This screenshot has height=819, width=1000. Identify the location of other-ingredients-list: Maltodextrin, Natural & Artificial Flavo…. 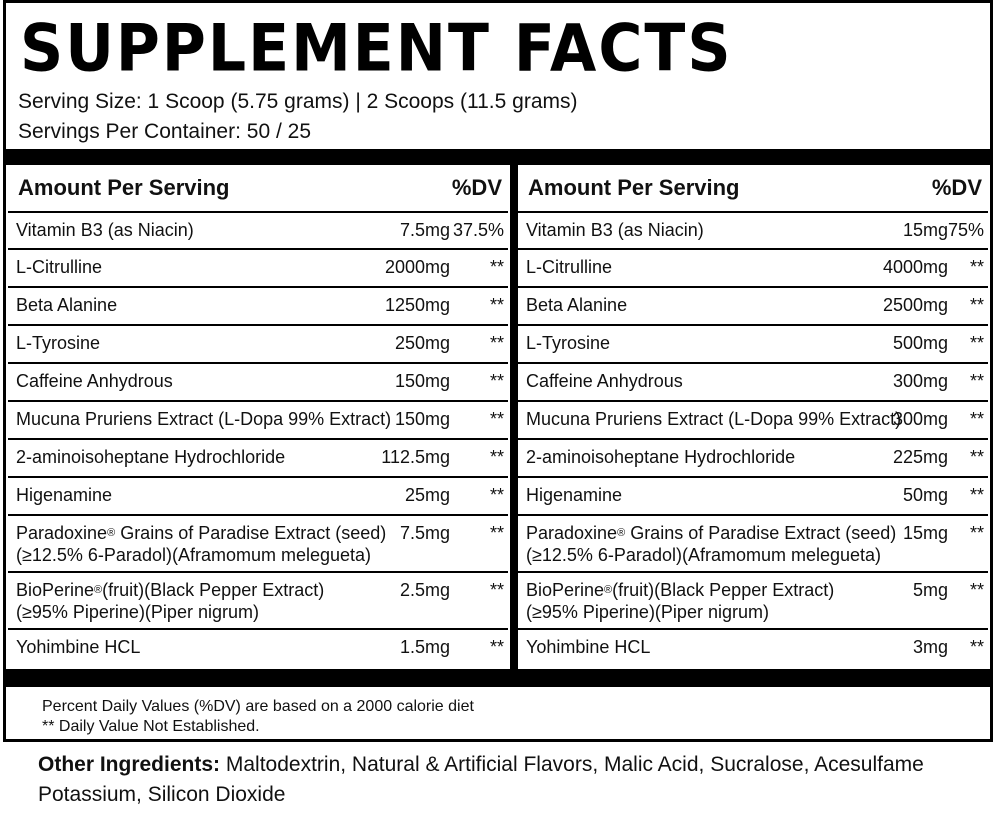
(481, 779).